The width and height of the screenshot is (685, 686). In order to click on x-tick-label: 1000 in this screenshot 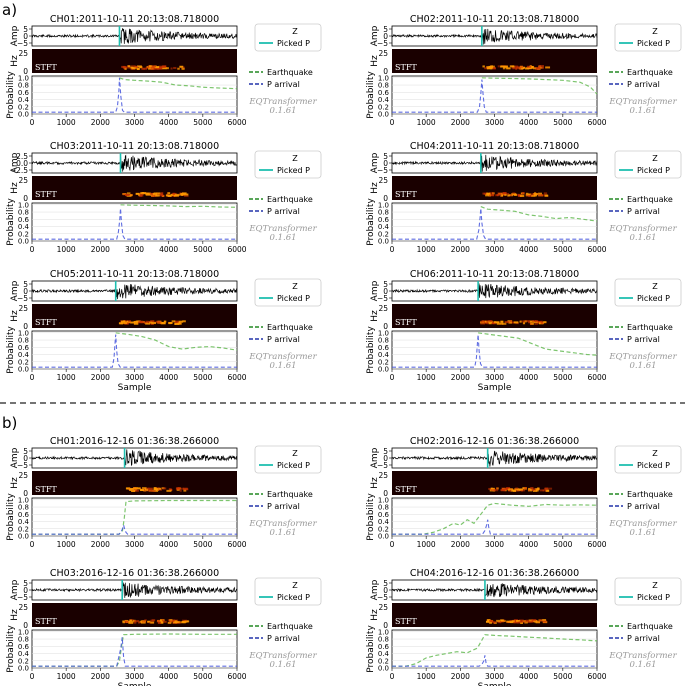, I will do `click(426, 544)`.